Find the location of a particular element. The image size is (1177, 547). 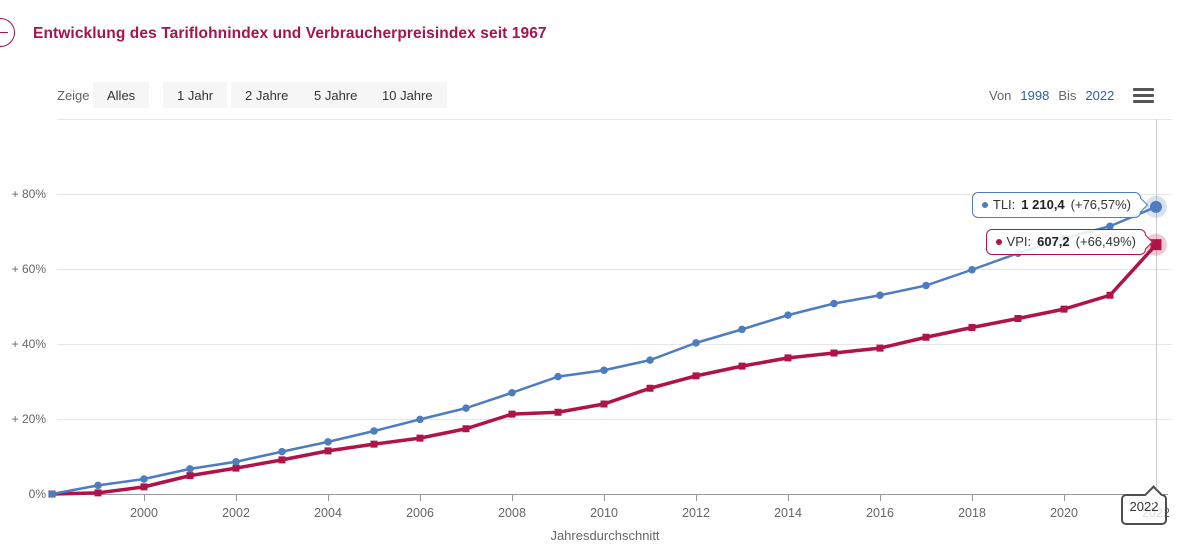

bis-year-input: 2022 is located at coordinates (1100, 95).